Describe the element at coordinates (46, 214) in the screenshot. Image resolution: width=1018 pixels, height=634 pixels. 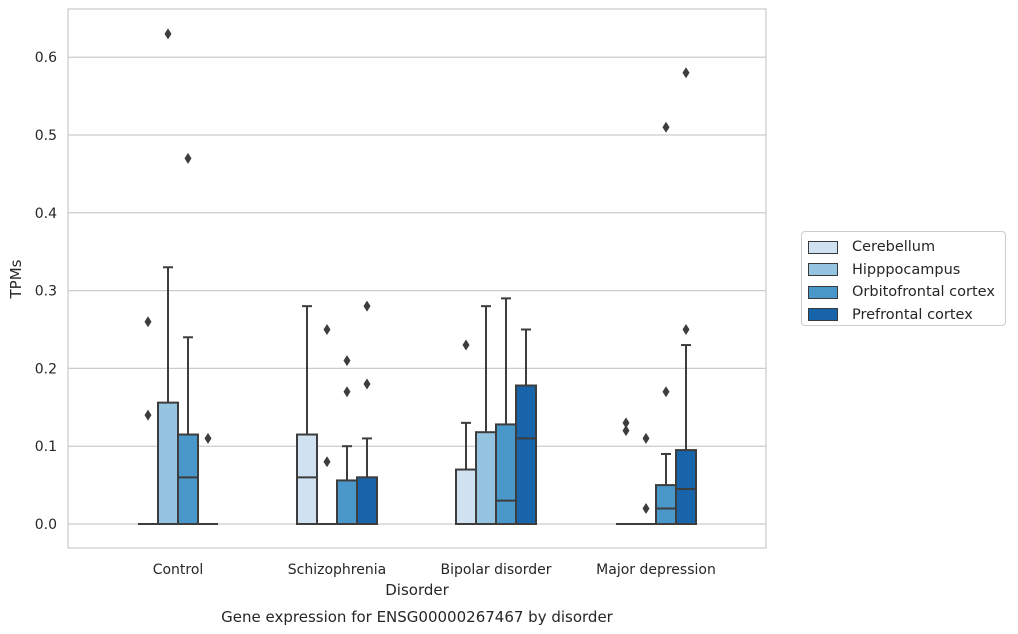
I see `y-tick-label: 0.4` at that location.